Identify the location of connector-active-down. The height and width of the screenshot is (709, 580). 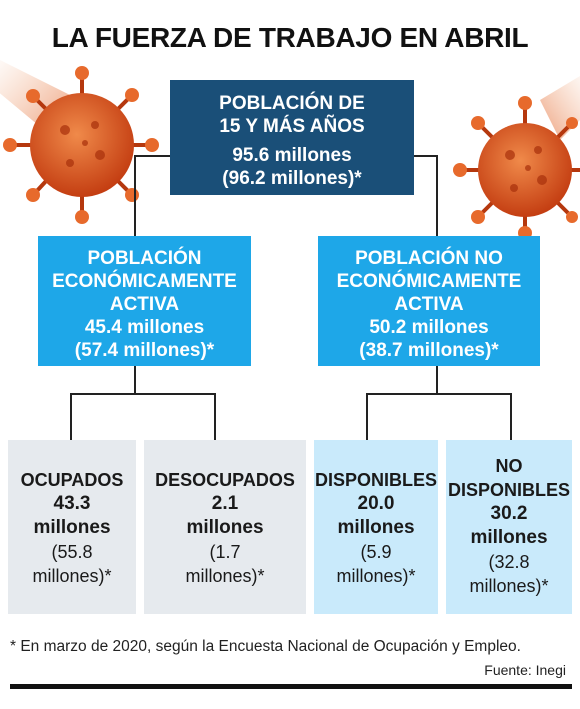
(135, 380).